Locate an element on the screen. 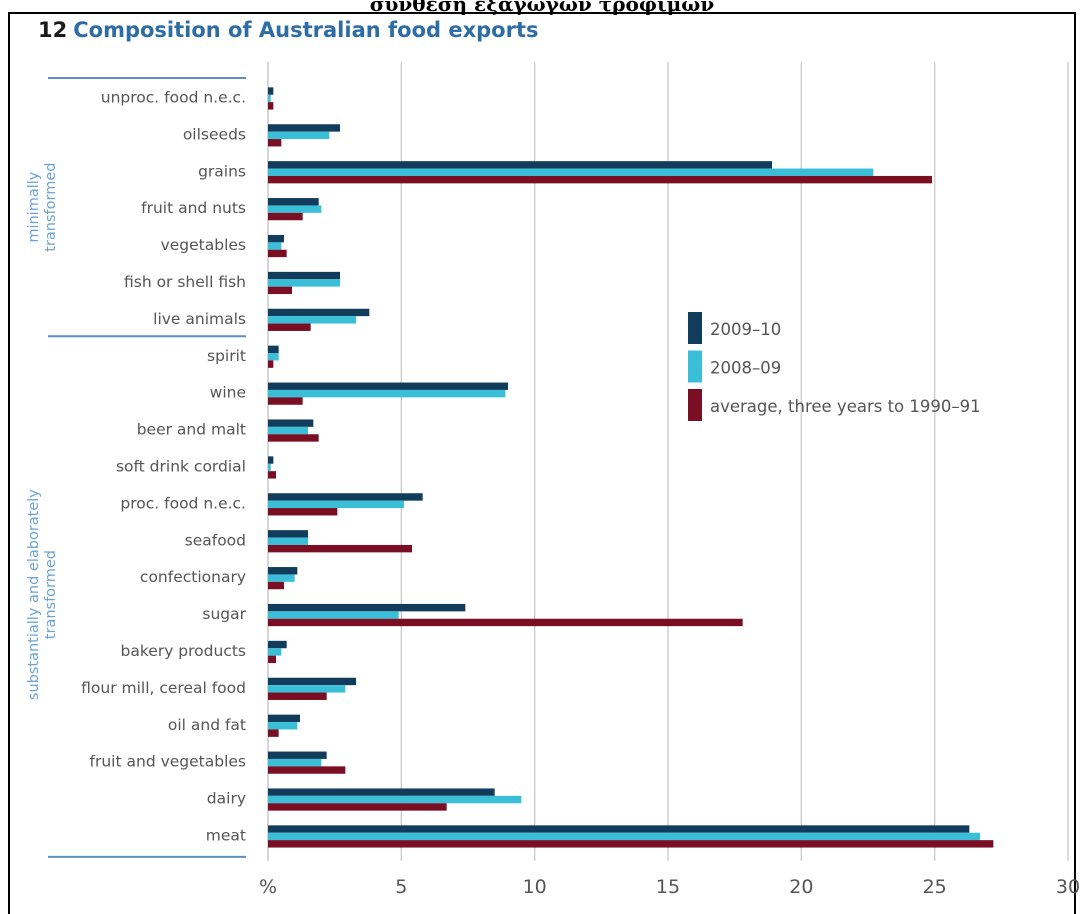 This screenshot has height=914, width=1084. legend-label: 2009–10 is located at coordinates (745, 329).